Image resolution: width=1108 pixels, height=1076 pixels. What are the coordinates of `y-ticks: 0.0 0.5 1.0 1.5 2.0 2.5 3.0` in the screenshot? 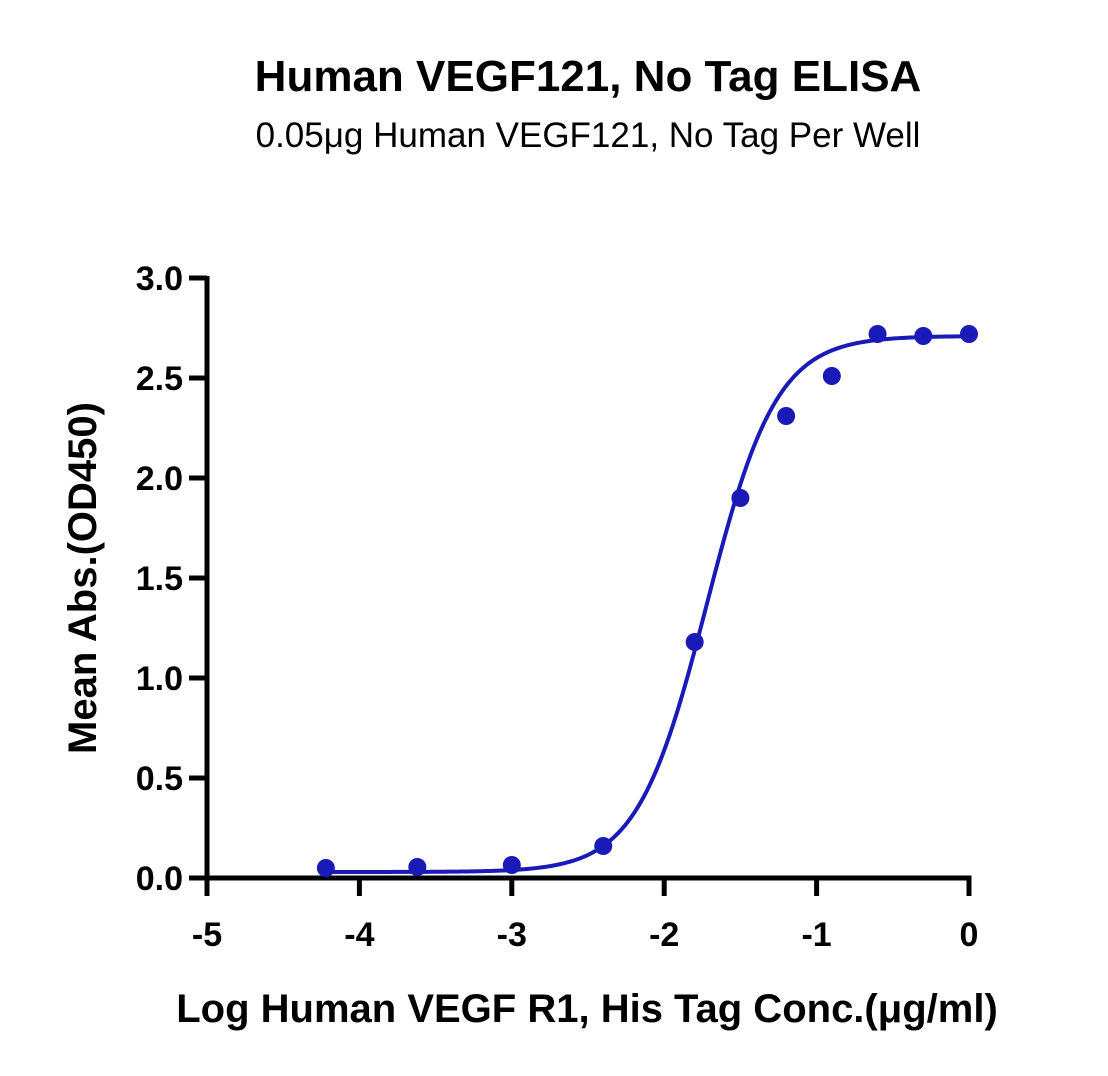 It's located at (171, 579).